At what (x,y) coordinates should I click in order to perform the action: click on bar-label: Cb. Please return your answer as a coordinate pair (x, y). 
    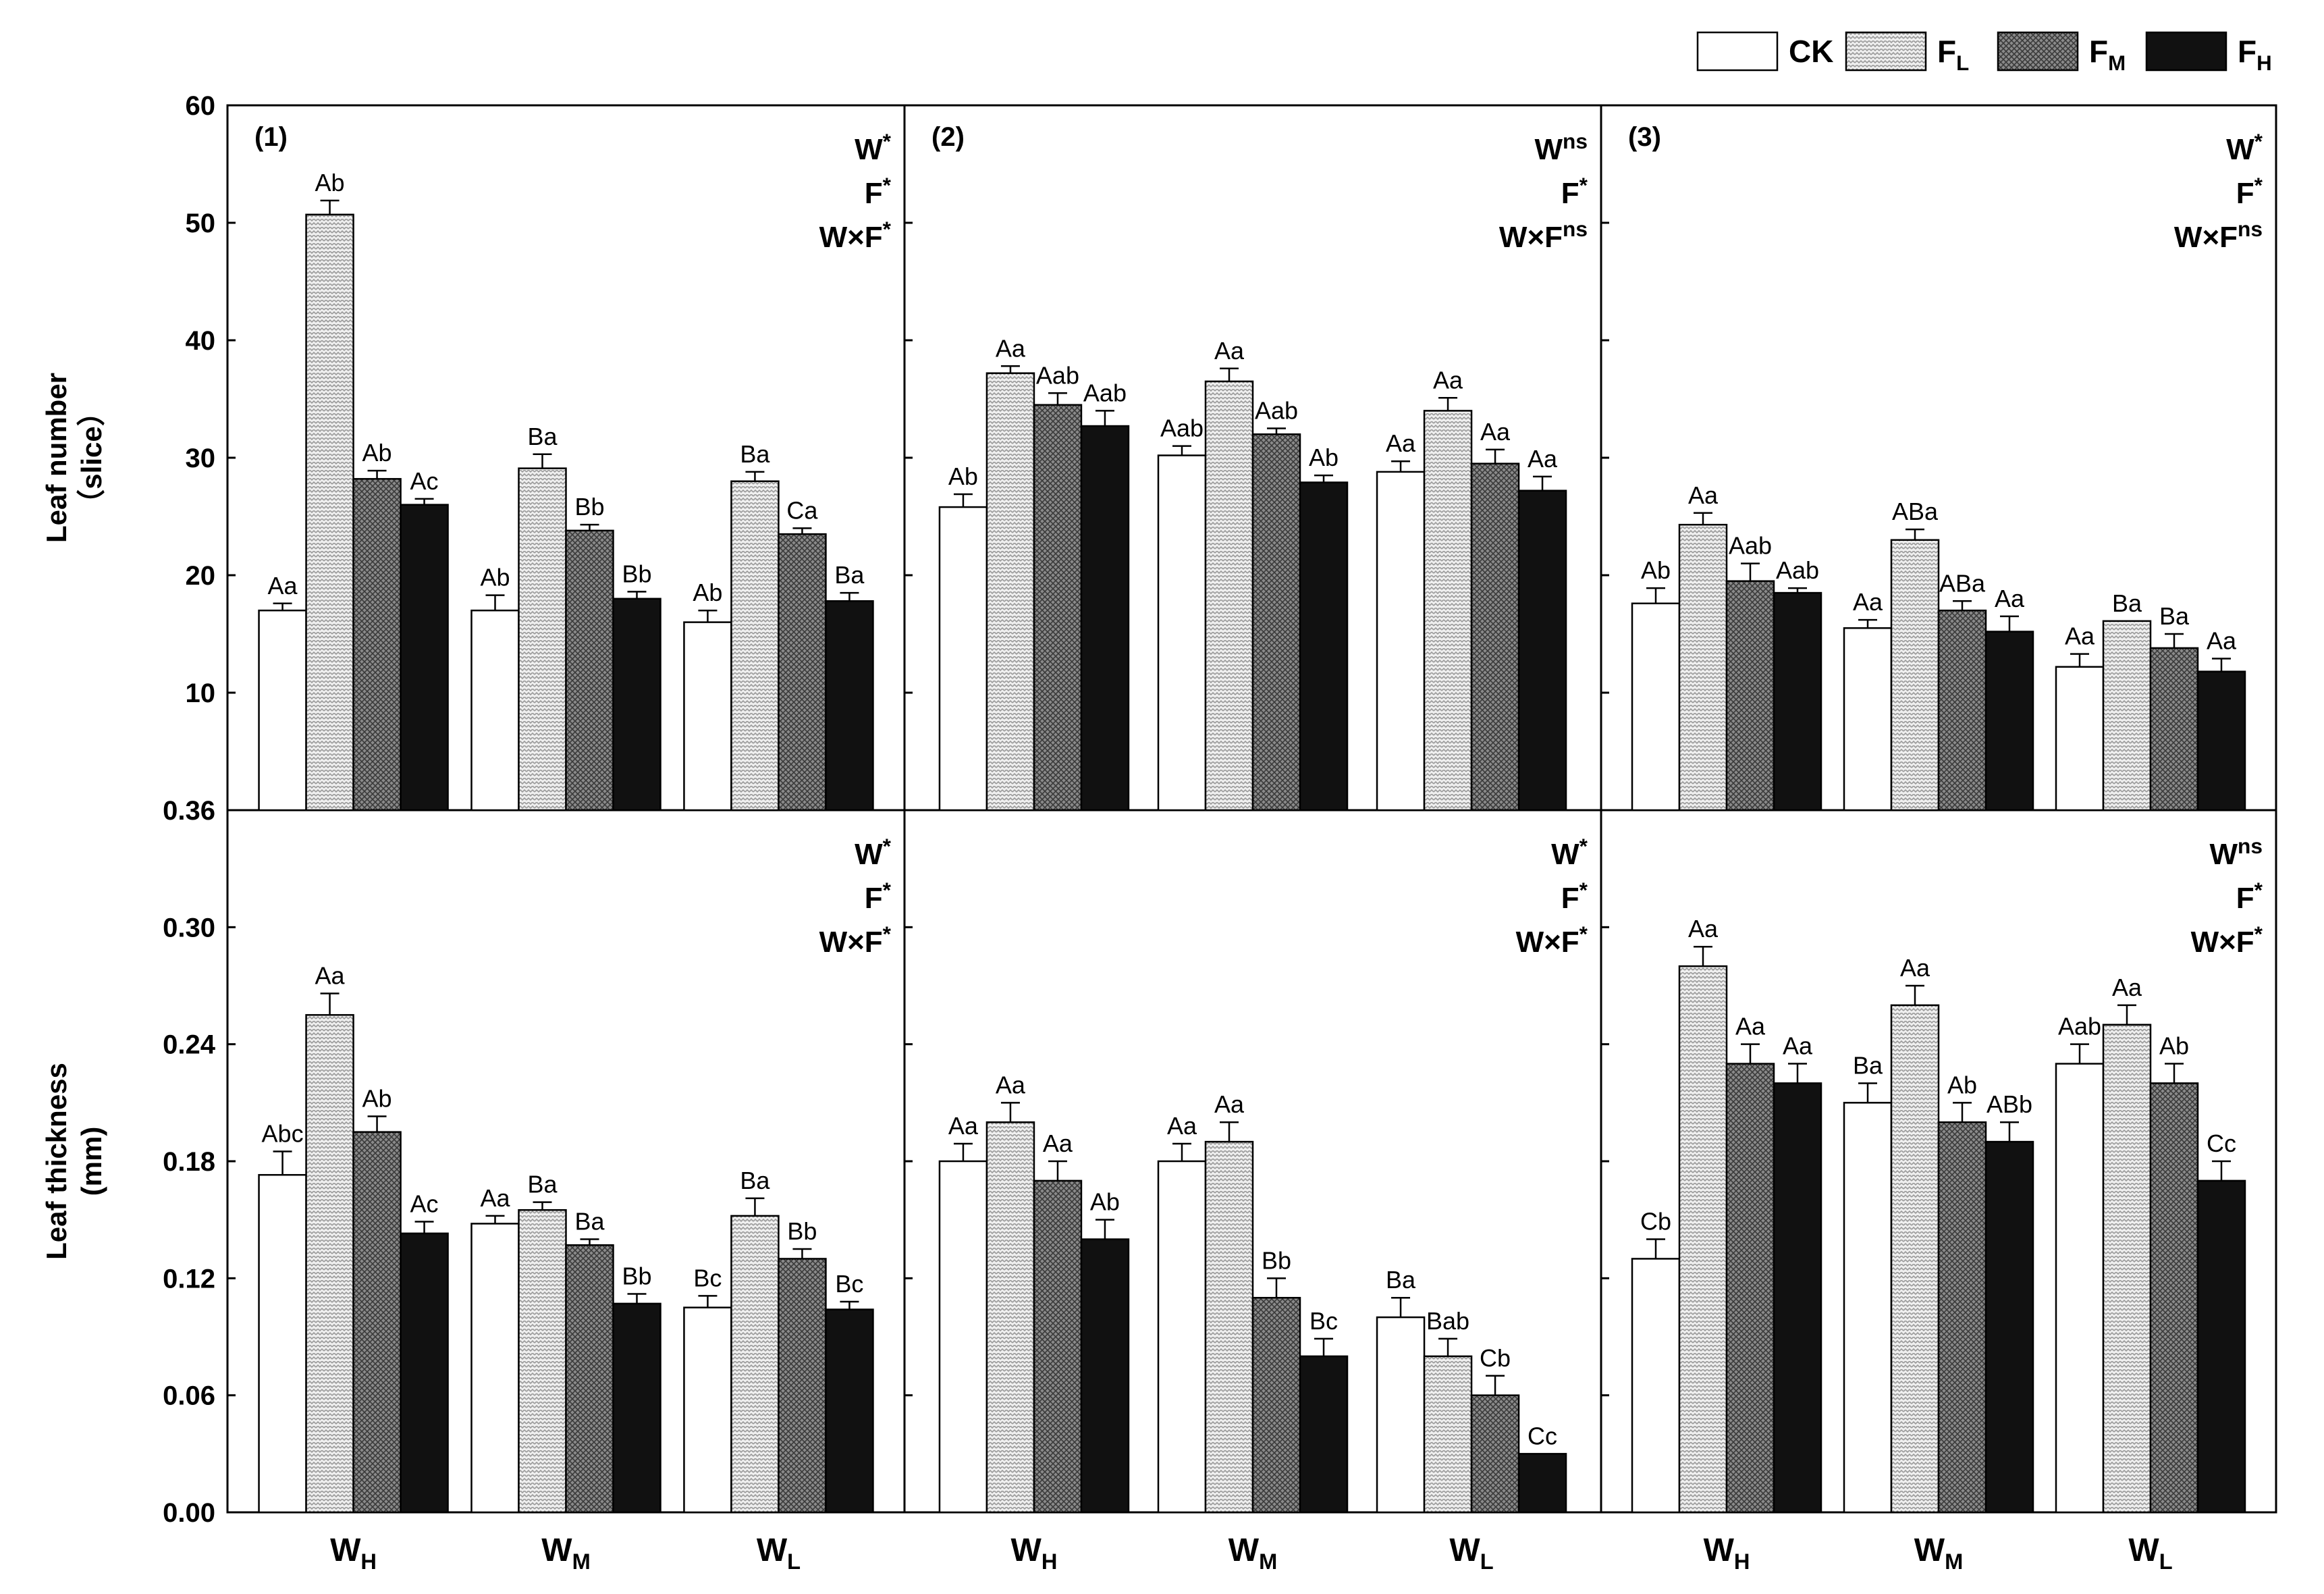
    Looking at the image, I should click on (1495, 1358).